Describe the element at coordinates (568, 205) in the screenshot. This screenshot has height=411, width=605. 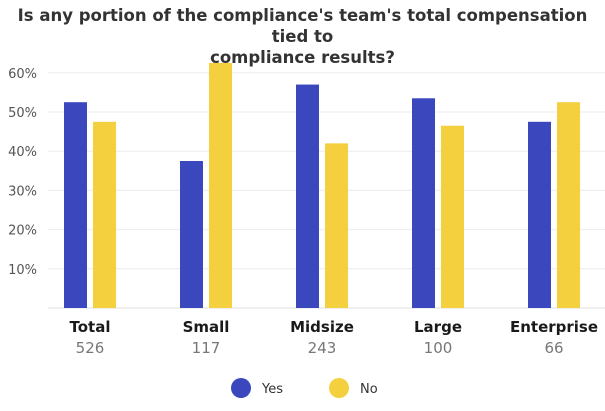
I see `bar-no-enterprise` at that location.